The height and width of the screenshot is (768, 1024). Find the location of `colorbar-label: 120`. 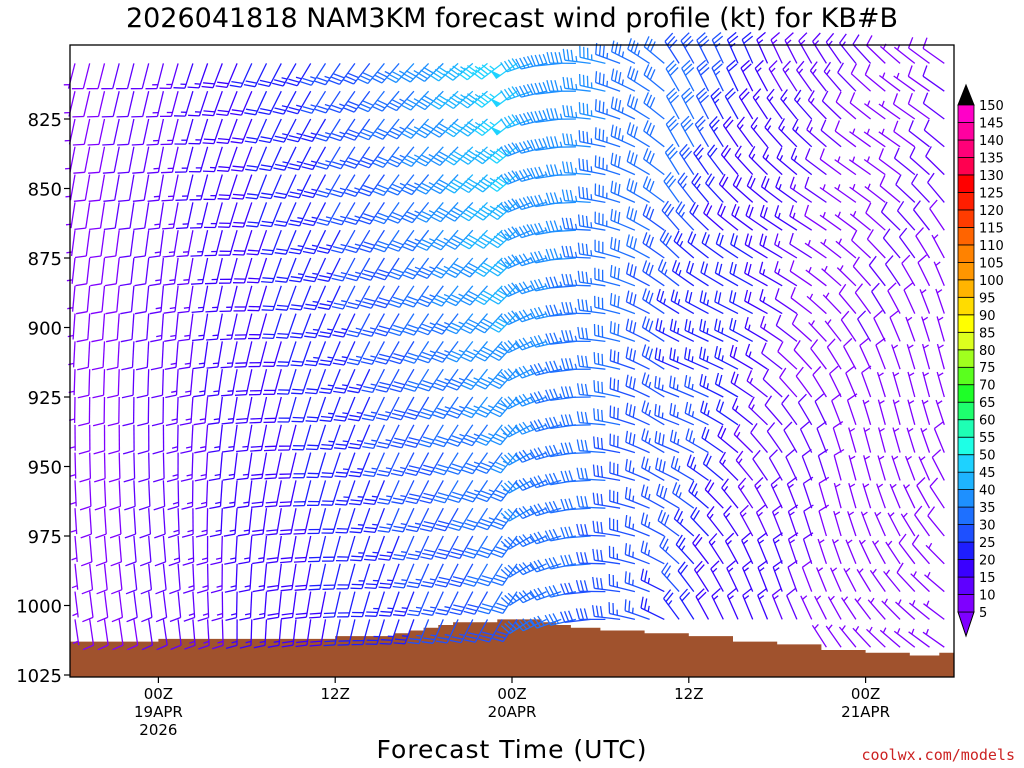

colorbar-label: 120 is located at coordinates (991, 211).